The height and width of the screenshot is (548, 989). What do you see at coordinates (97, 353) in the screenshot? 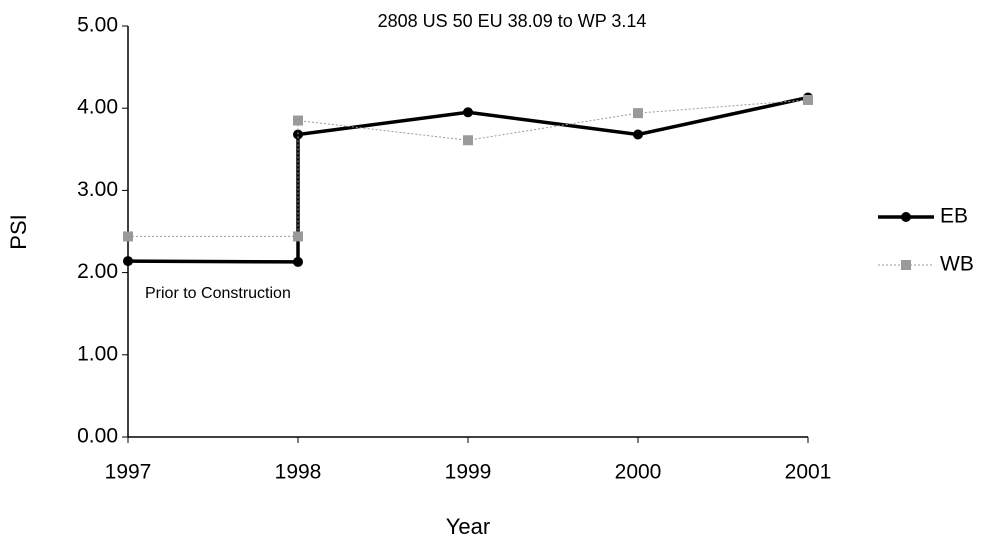
I see `y-tick-label: 1.00` at bounding box center [97, 353].